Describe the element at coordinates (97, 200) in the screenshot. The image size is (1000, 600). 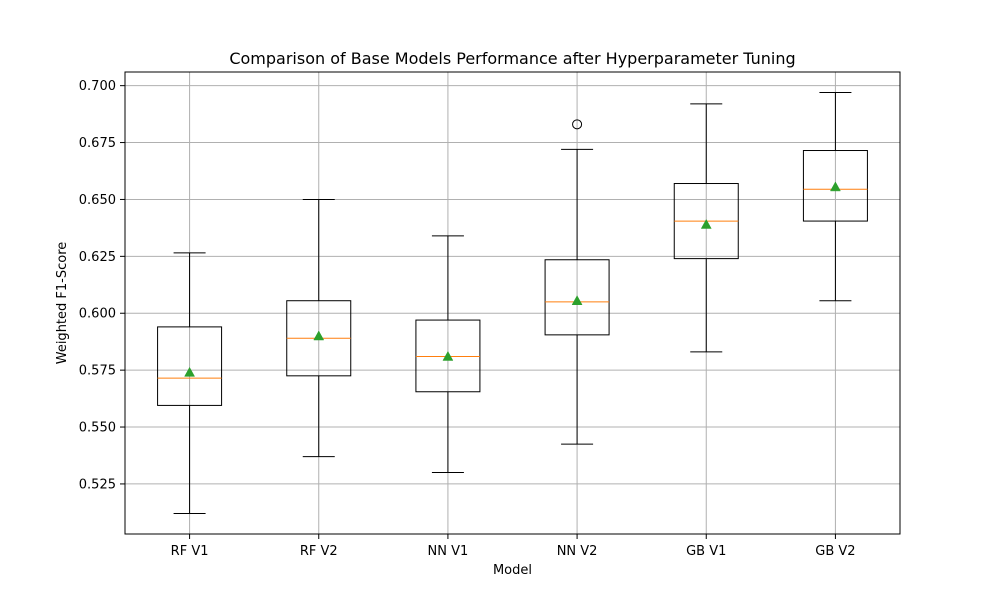
I see `y-tick-label: 0.650` at that location.